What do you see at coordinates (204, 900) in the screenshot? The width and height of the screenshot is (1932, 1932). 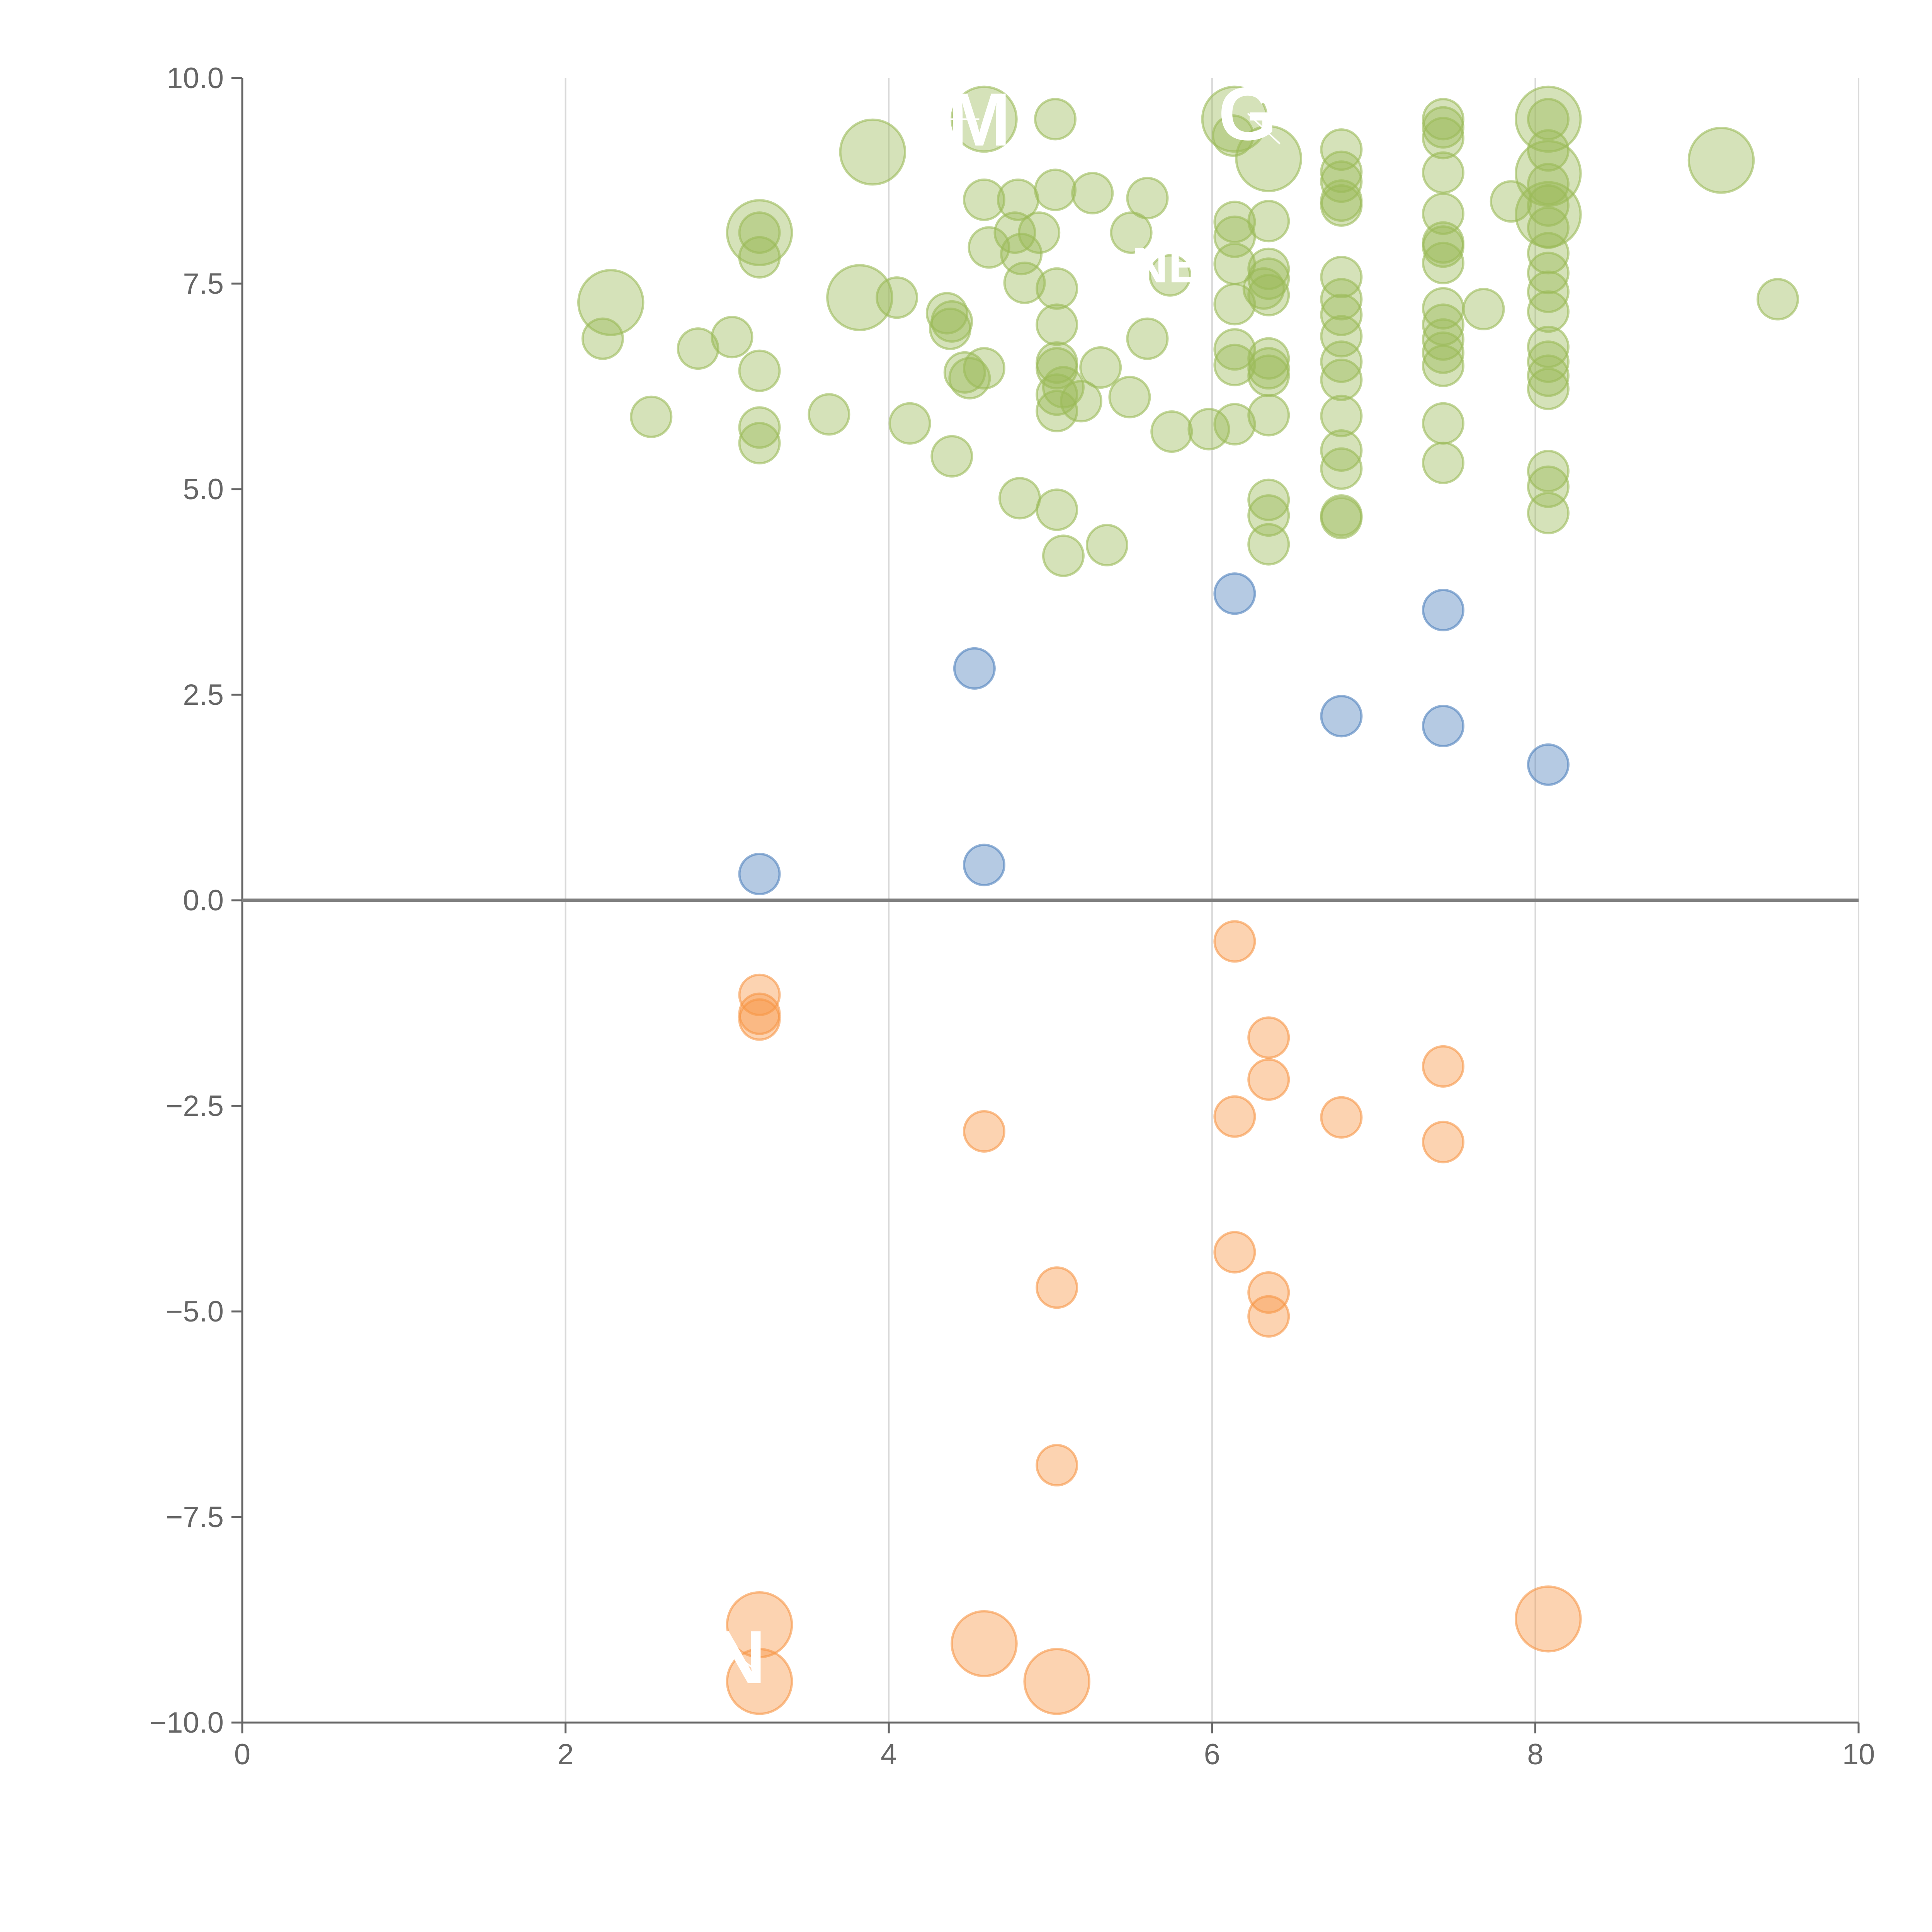 I see `y-tick-label: 0.0` at bounding box center [204, 900].